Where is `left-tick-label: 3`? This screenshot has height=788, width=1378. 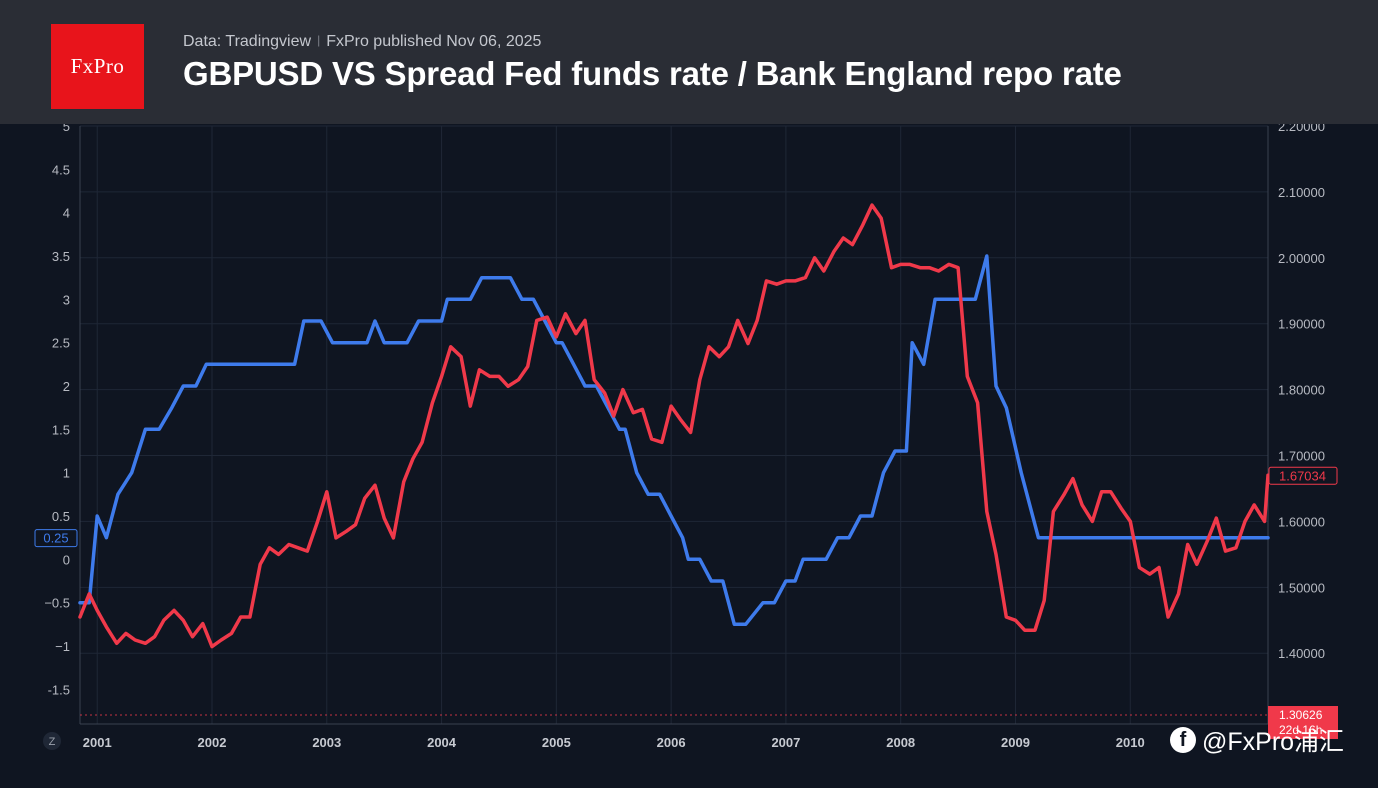 left-tick-label: 3 is located at coordinates (66, 299).